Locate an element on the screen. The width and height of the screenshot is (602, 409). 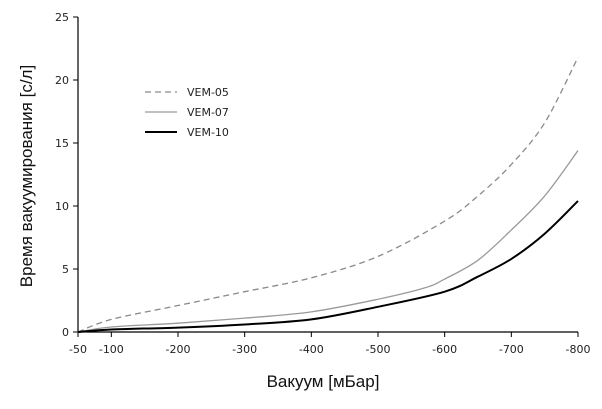
x-axis-label: Вакуум [мБар] is located at coordinates (323, 381).